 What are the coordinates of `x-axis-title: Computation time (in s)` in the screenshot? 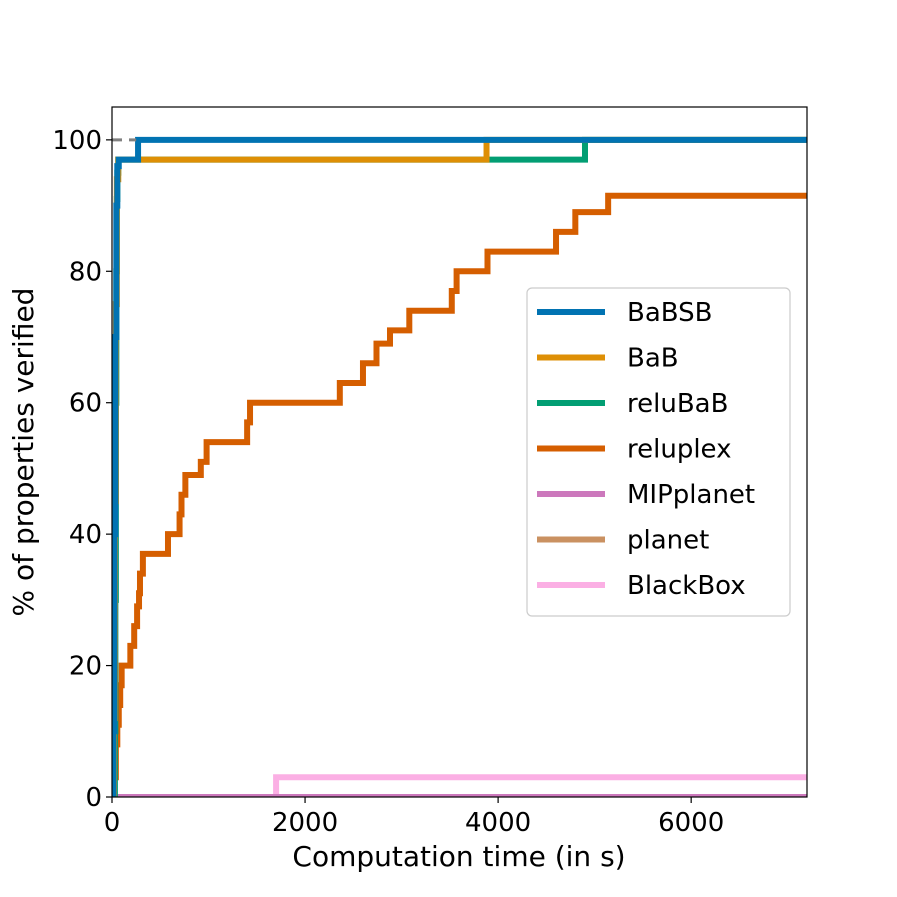 It's located at (458, 856).